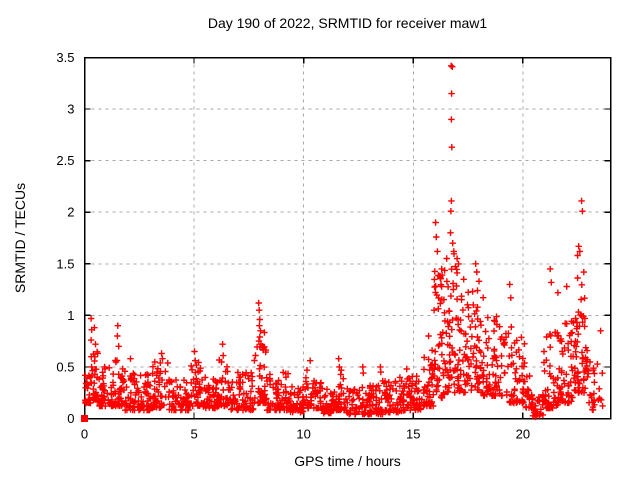  What do you see at coordinates (84, 418) in the screenshot?
I see `origin-marker` at bounding box center [84, 418].